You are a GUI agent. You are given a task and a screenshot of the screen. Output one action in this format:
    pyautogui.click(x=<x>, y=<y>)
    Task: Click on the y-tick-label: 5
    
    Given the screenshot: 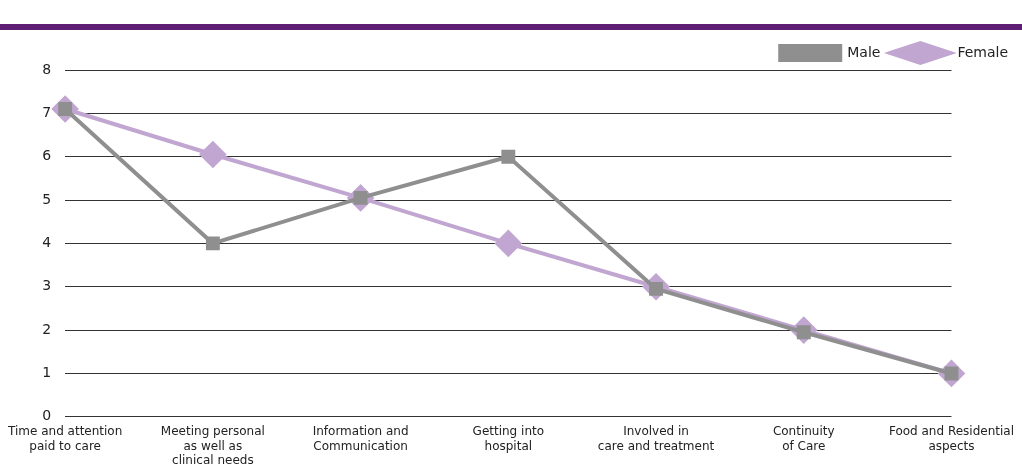 What is the action you would take?
    pyautogui.click(x=47, y=198)
    